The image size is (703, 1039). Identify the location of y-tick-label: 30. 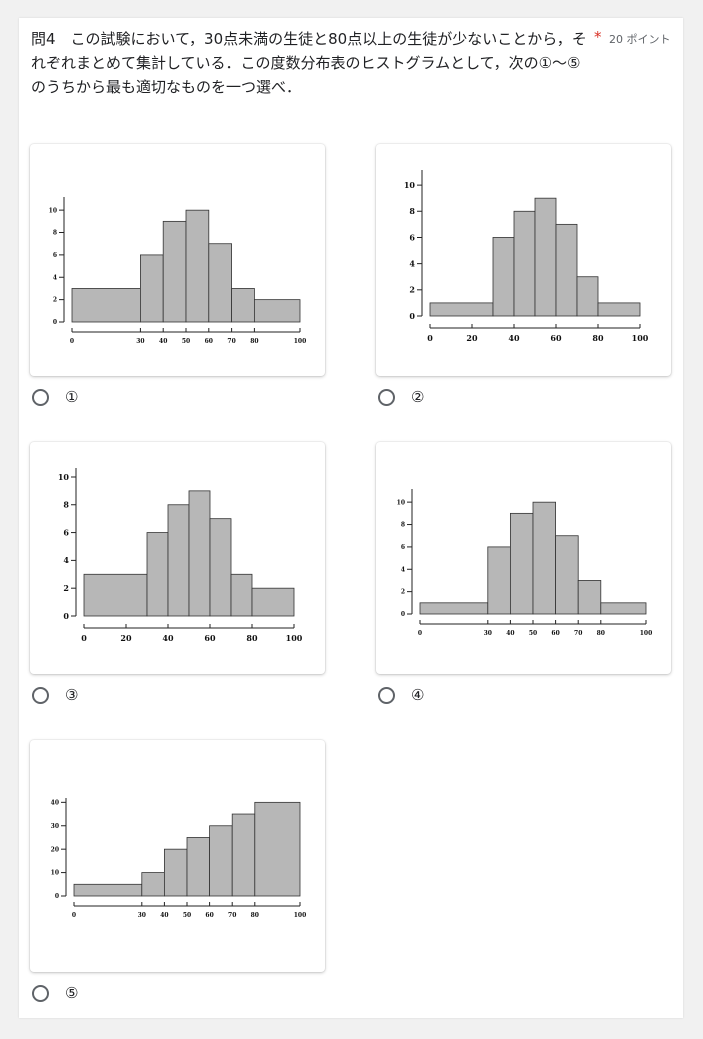
(55, 826).